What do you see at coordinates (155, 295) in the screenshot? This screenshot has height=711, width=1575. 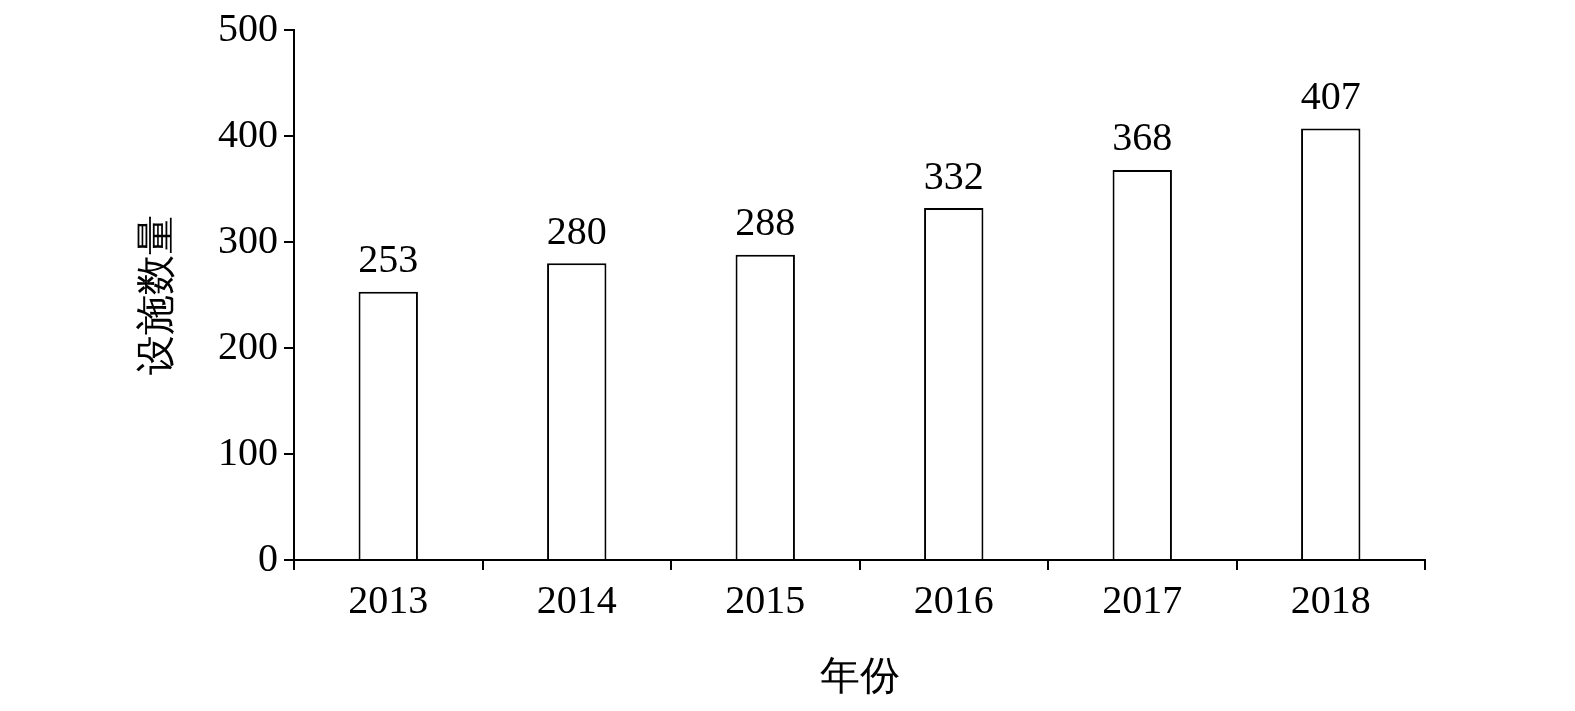 I see `y-axis-title: 设施数量` at bounding box center [155, 295].